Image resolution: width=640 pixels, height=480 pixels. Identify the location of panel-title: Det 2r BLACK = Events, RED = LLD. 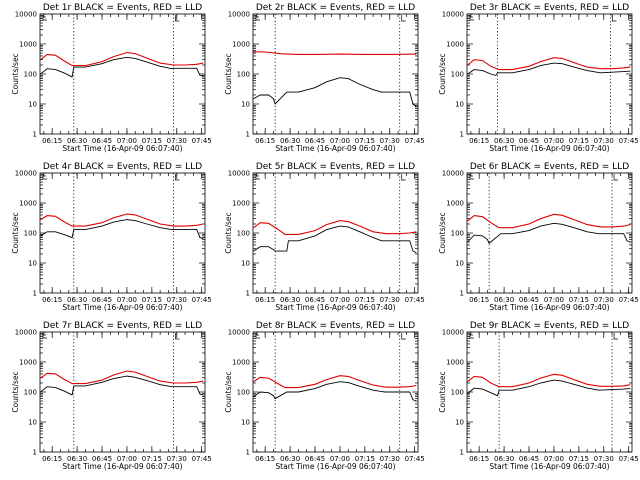
(335, 8).